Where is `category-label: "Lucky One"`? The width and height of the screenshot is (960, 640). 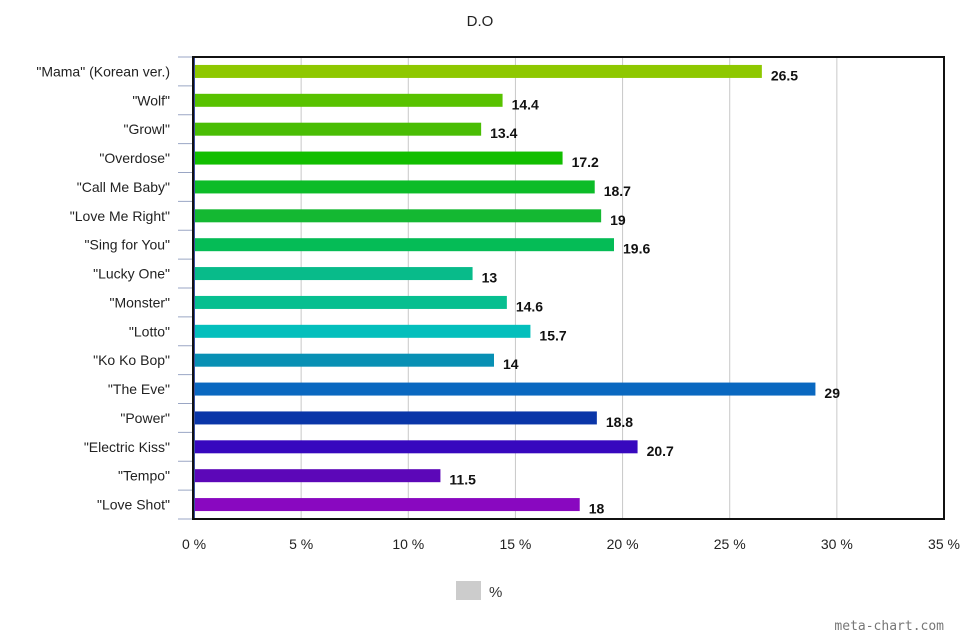
category-label: "Lucky One" is located at coordinates (131, 274).